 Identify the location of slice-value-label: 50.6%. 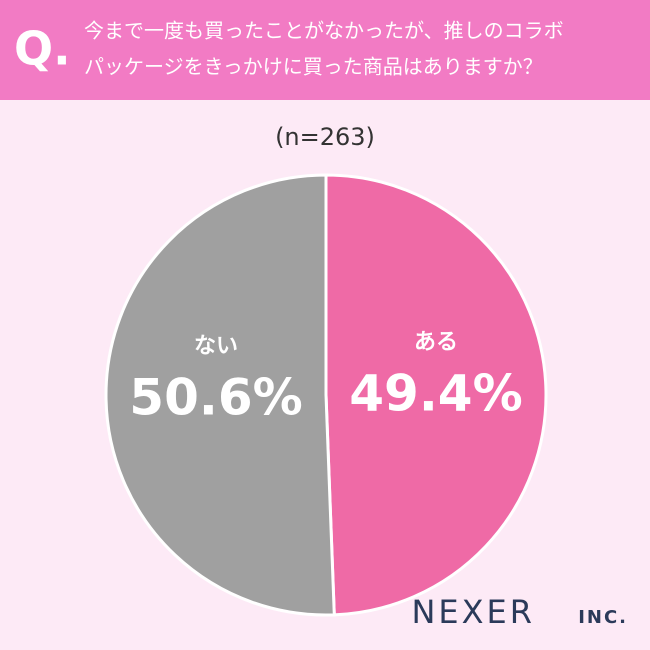
(215, 398).